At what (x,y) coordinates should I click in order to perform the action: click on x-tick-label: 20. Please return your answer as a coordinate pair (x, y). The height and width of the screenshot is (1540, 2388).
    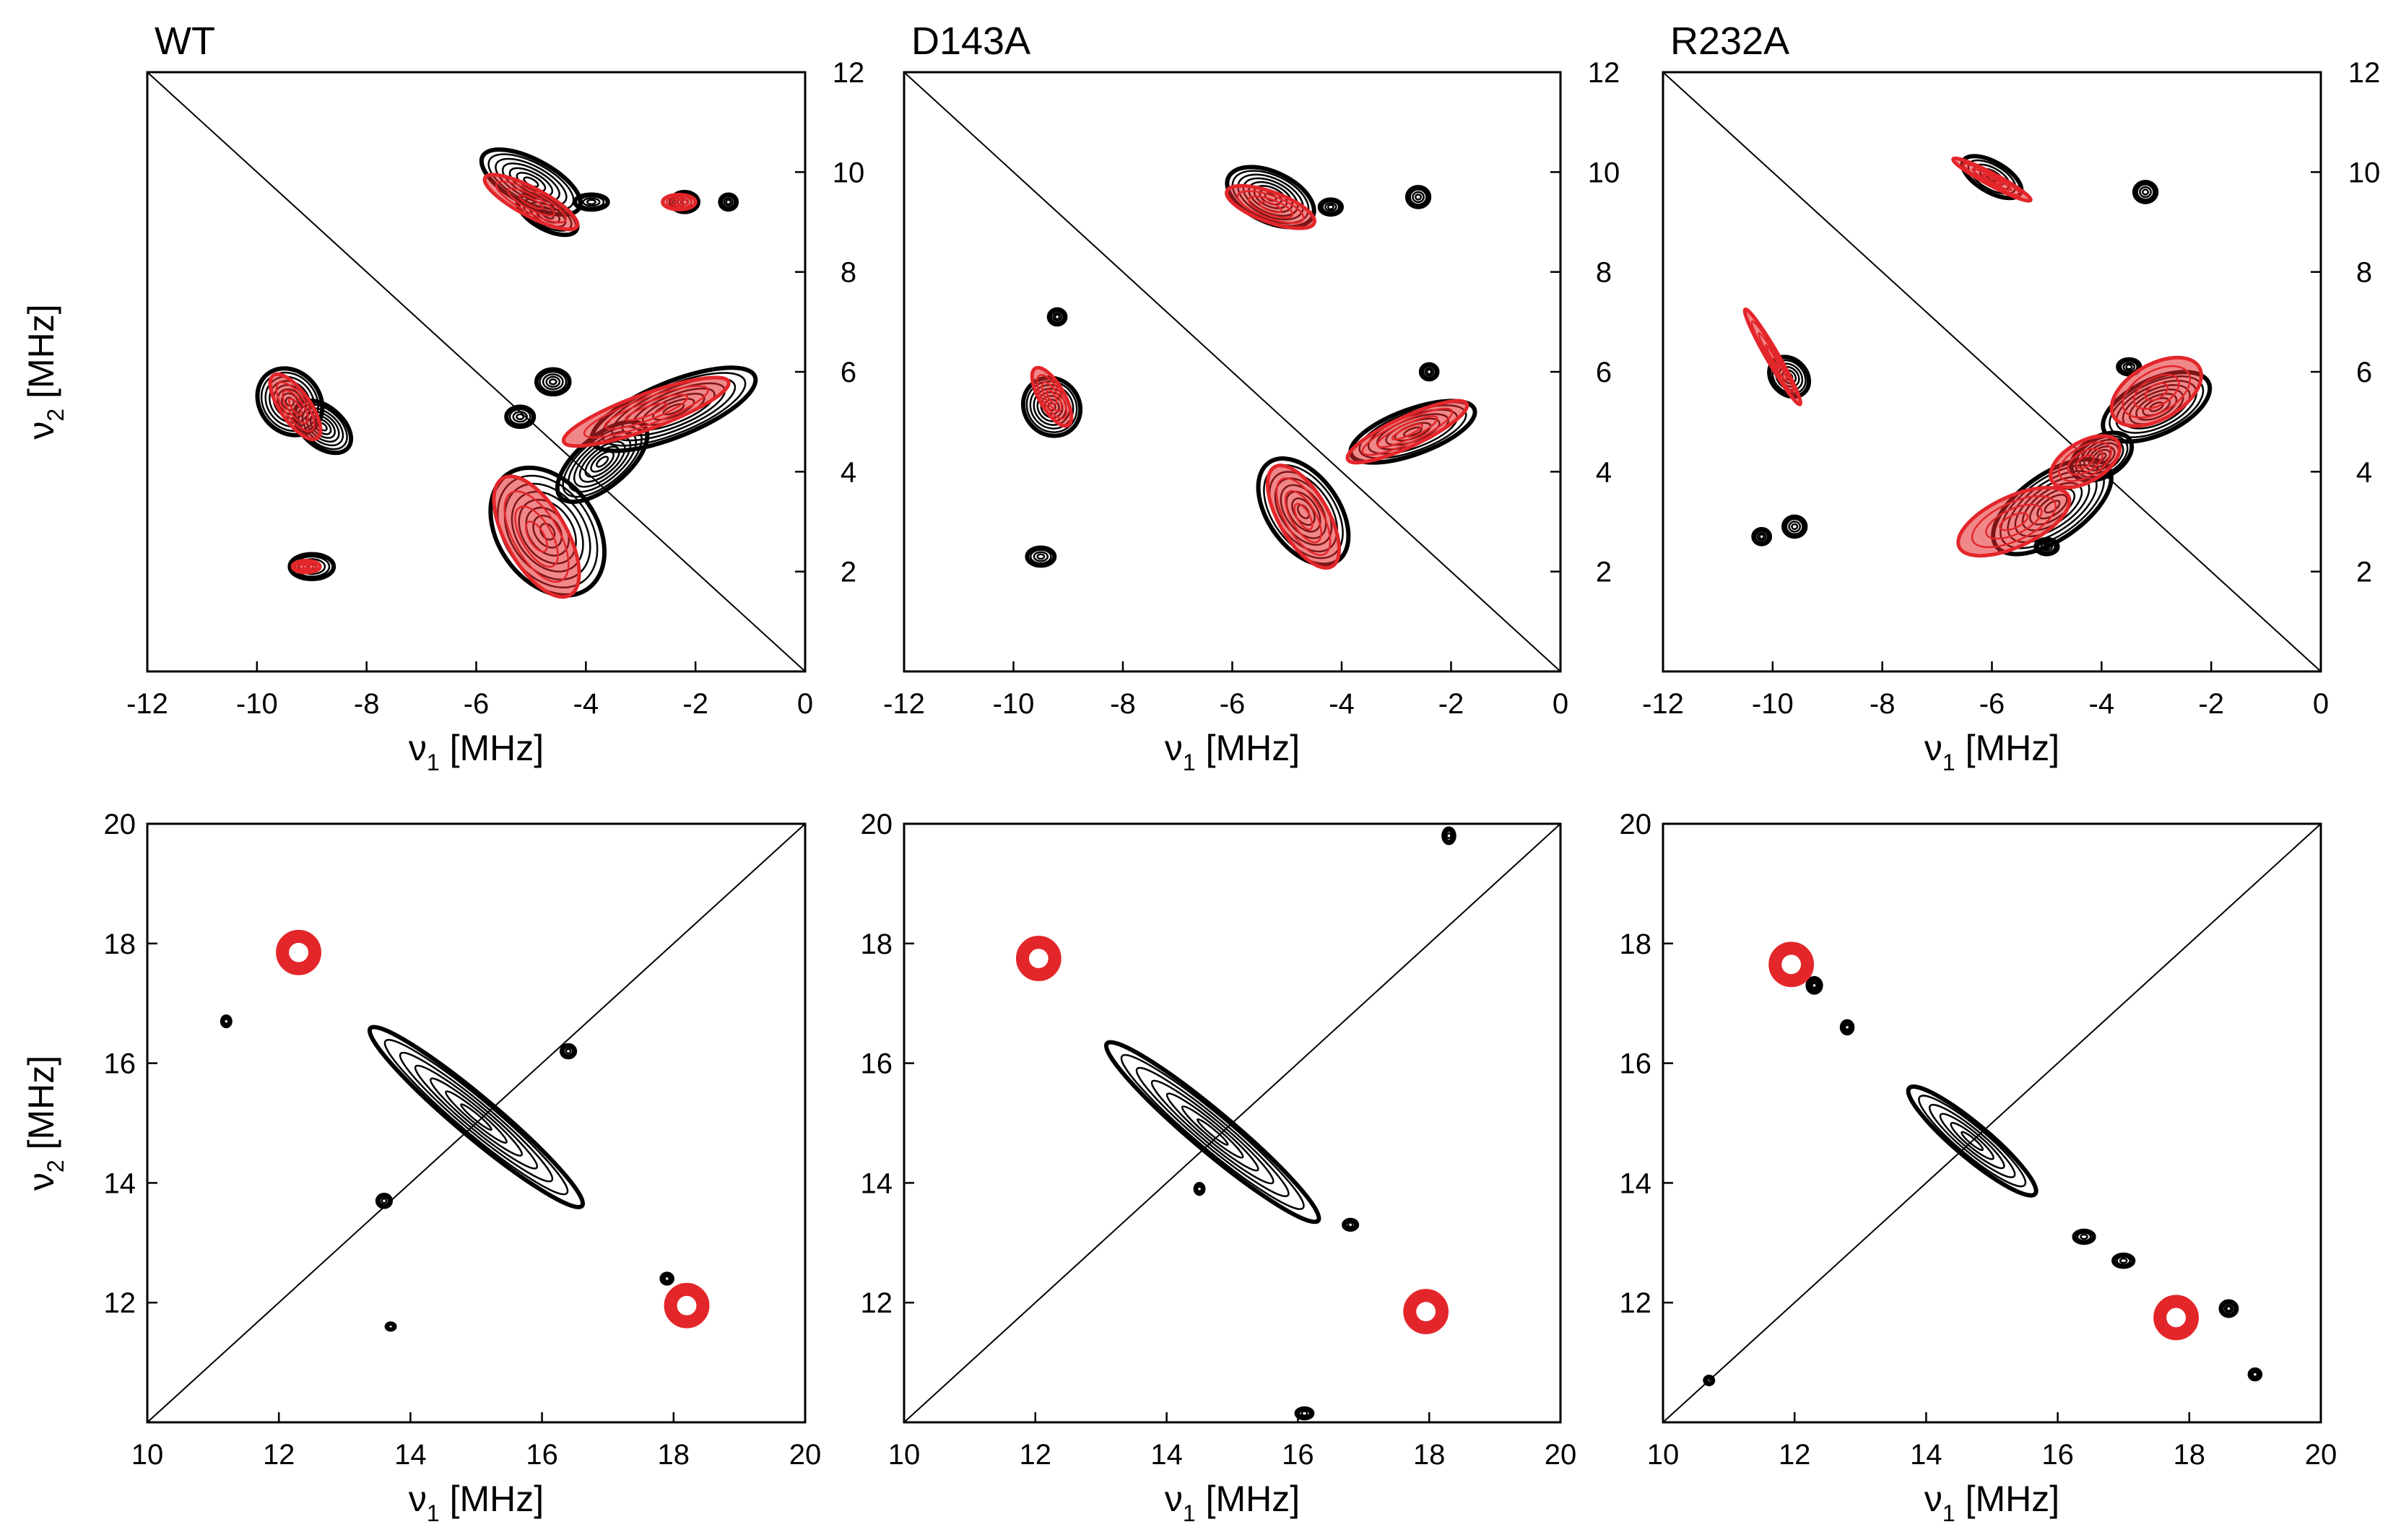
    Looking at the image, I should click on (805, 1455).